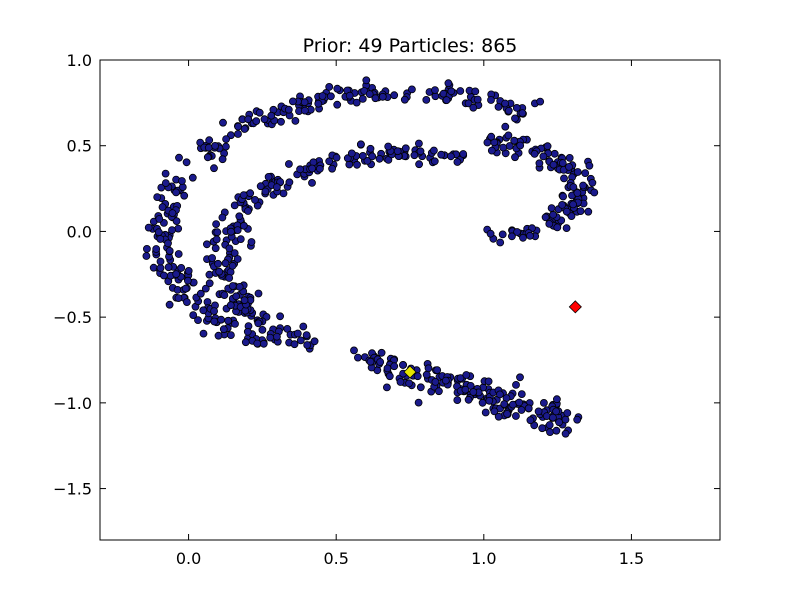 The image size is (800, 600). I want to click on x-tick-label: 1.5, so click(631, 558).